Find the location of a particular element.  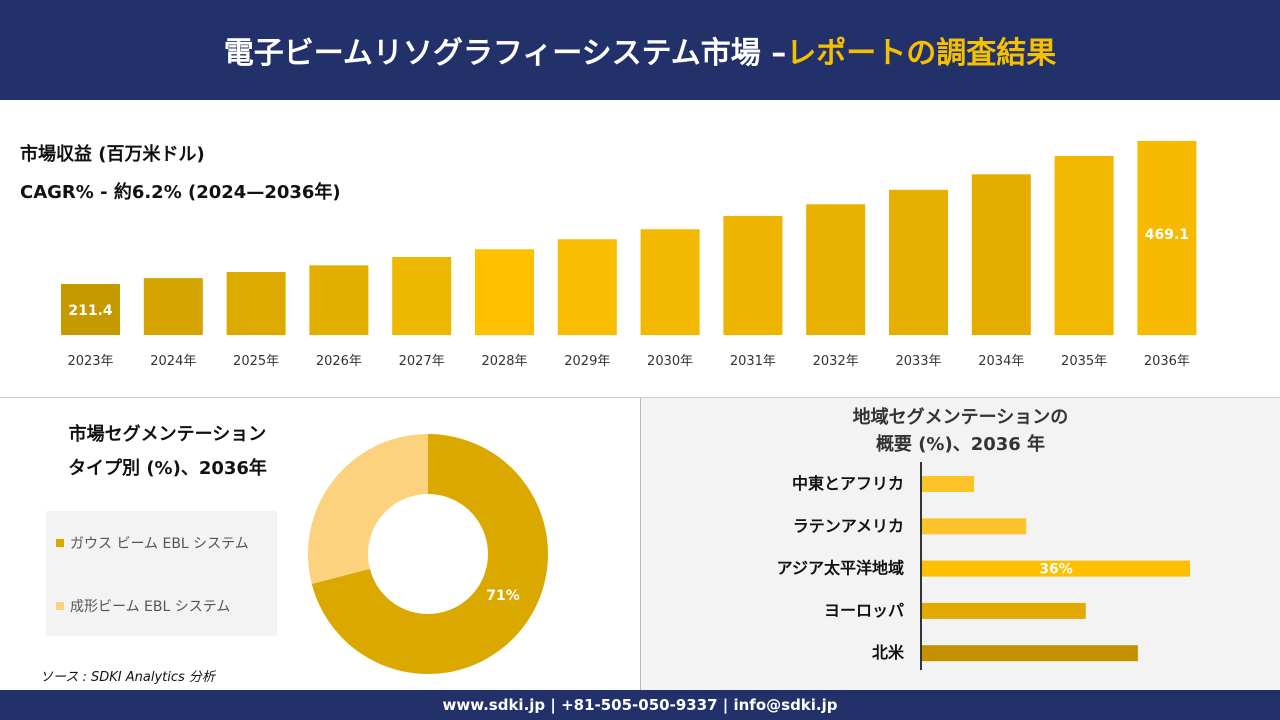

region-label: アジア太平洋地域 is located at coordinates (840, 568).